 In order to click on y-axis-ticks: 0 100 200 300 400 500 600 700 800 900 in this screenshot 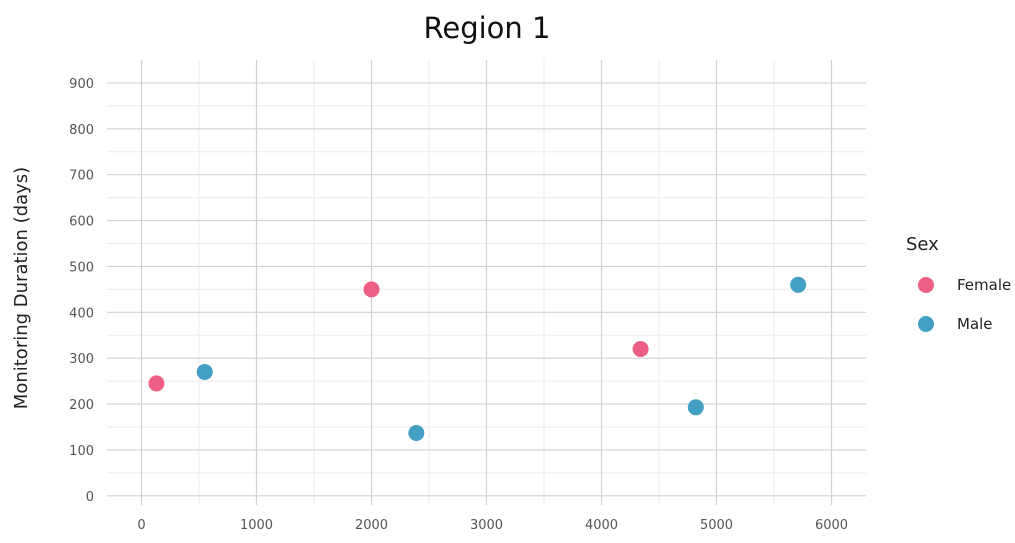, I will do `click(81, 291)`.